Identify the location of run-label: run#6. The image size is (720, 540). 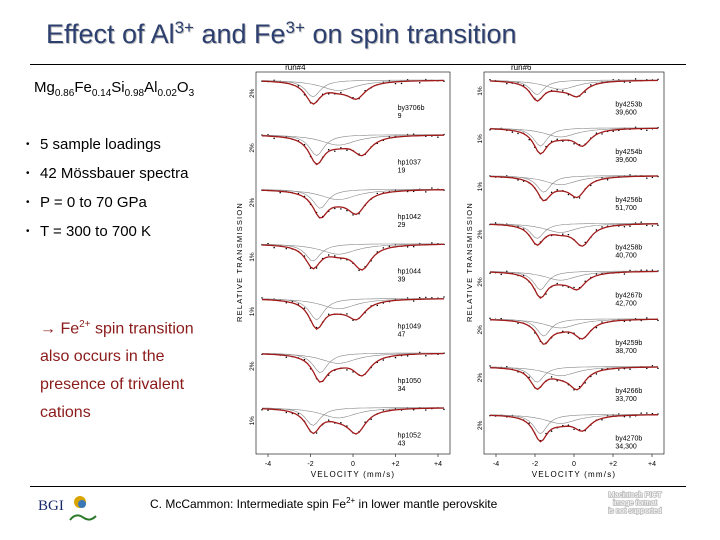
(521, 67).